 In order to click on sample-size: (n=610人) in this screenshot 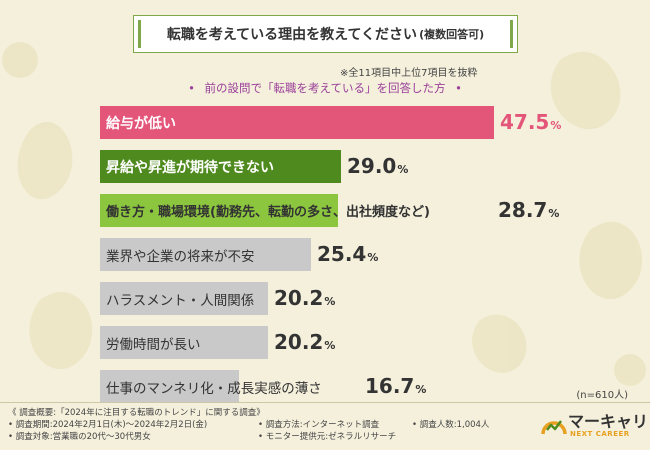, I will do `click(602, 395)`.